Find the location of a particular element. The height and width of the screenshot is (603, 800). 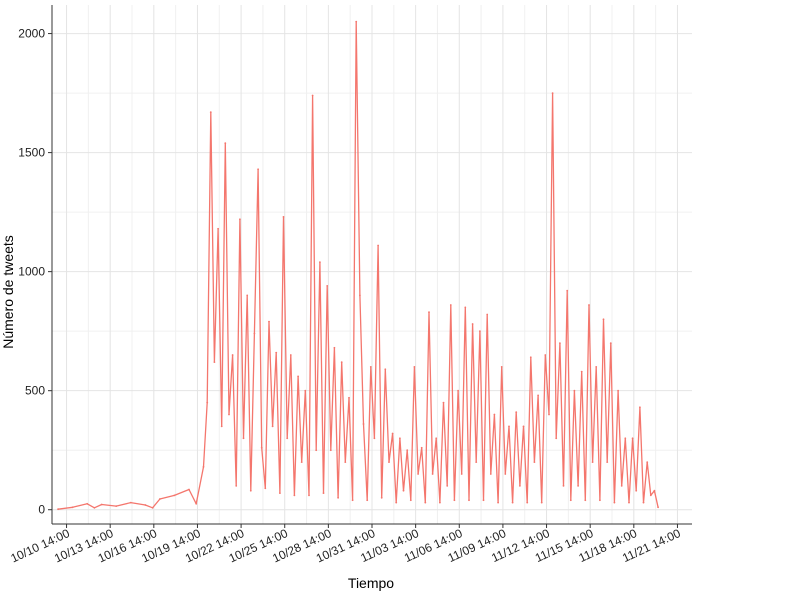

y-tick-label: 2000 is located at coordinates (31, 34).